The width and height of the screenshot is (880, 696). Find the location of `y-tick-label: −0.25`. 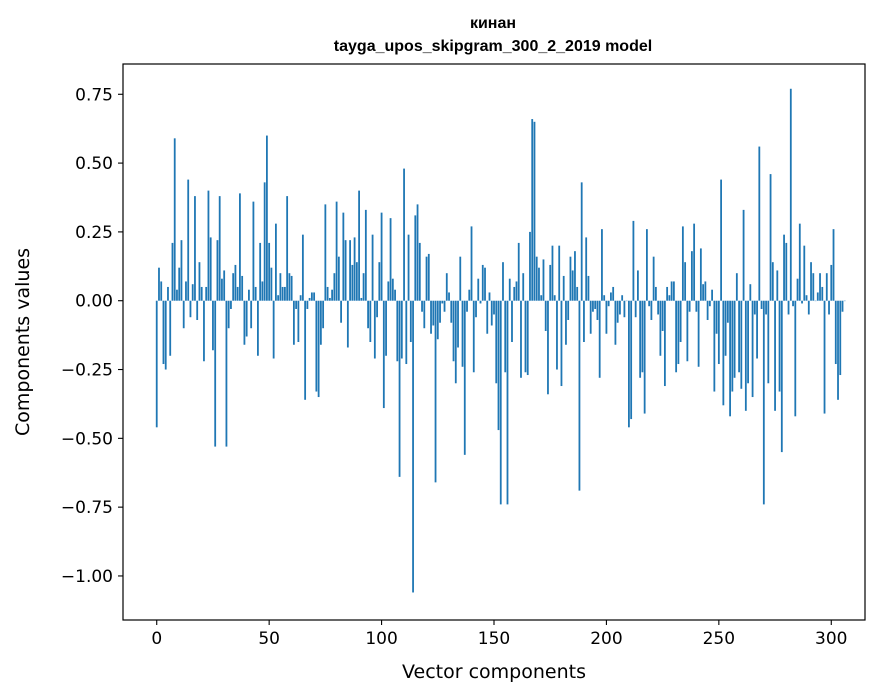

y-tick-label: −0.25 is located at coordinates (87, 371).